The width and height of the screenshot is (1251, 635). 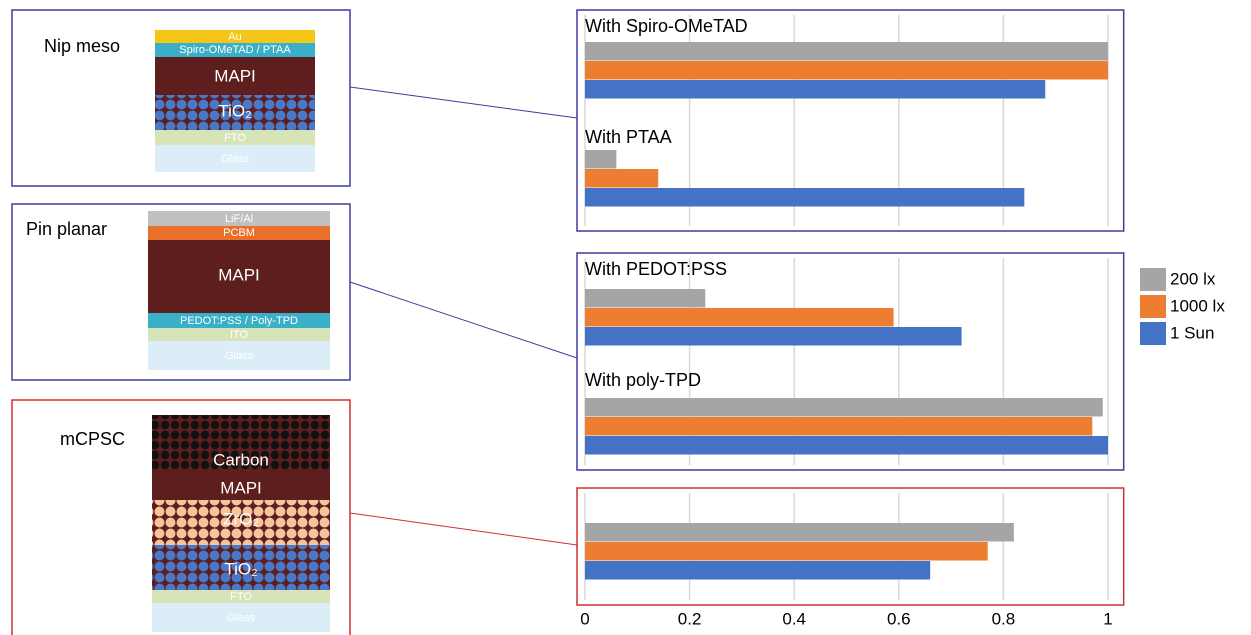 I want to click on layer-label: Au, so click(x=234, y=37).